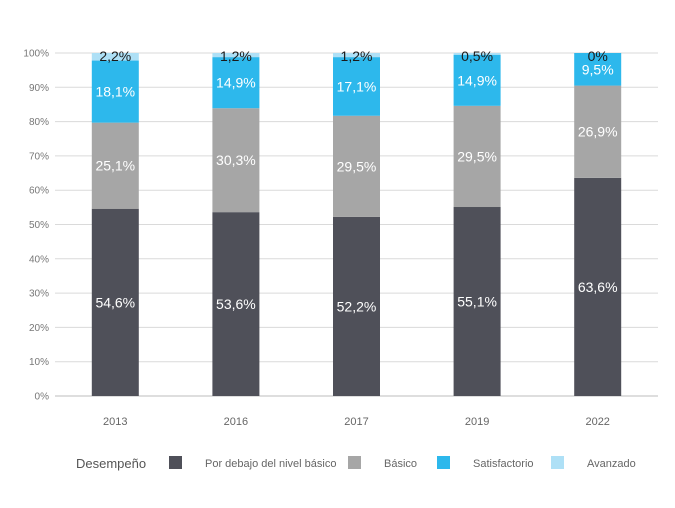  Describe the element at coordinates (477, 422) in the screenshot. I see `x-tick-label: 2019` at that location.